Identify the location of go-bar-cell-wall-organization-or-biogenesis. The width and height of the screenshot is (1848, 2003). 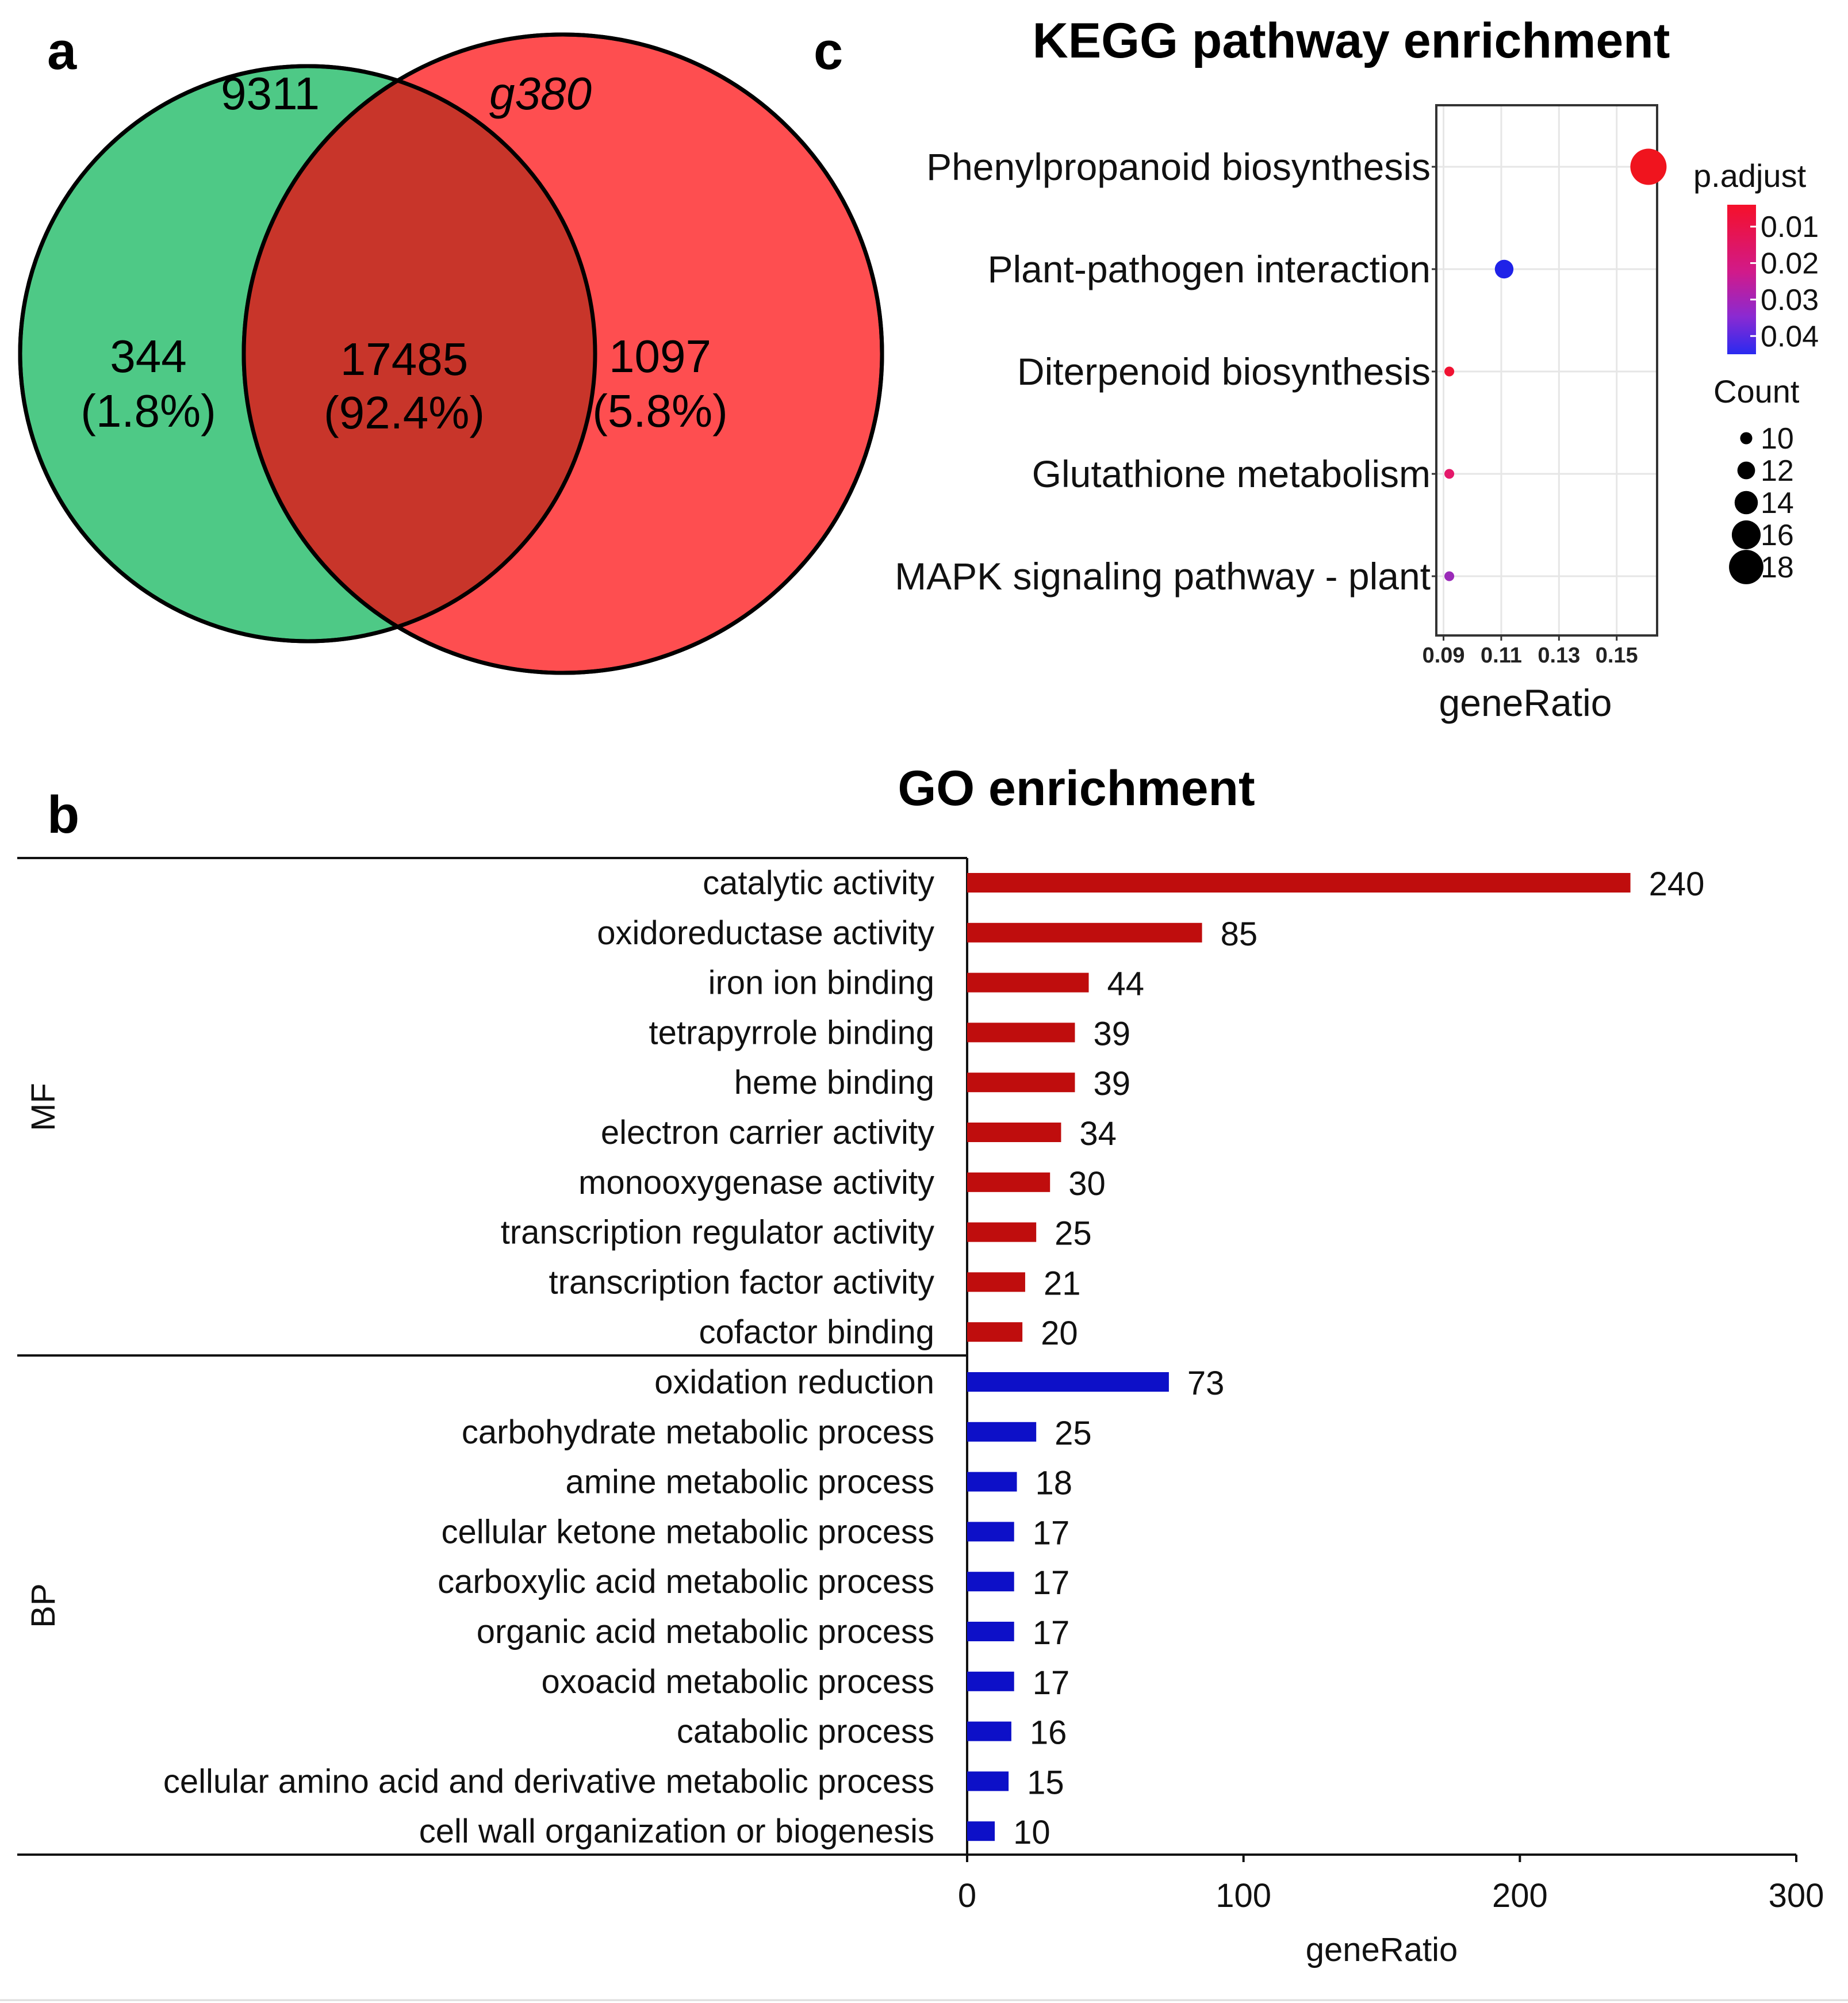
(981, 1831).